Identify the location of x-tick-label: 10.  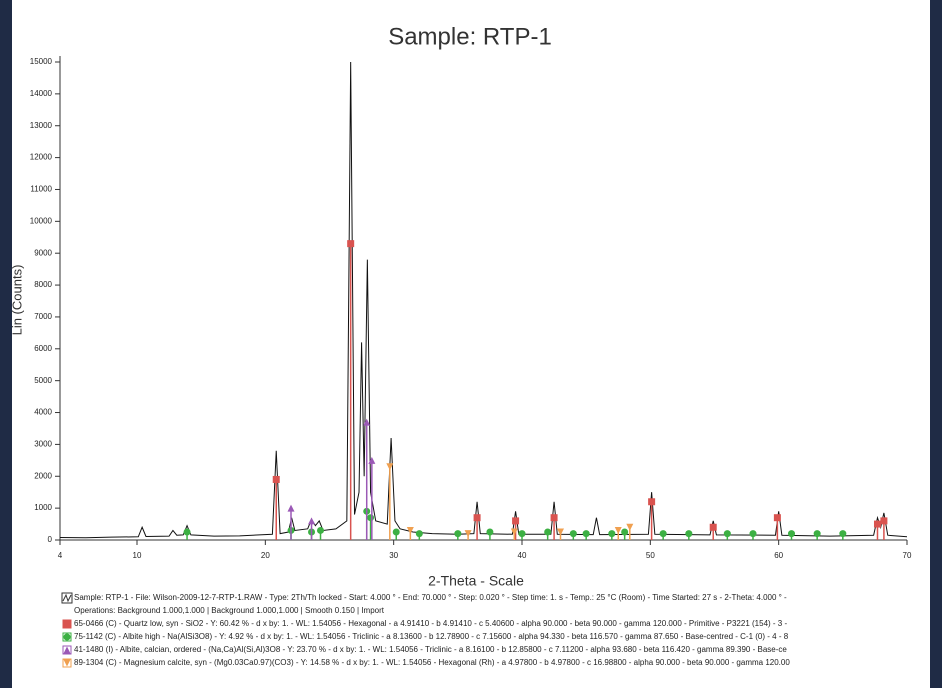
(137, 555).